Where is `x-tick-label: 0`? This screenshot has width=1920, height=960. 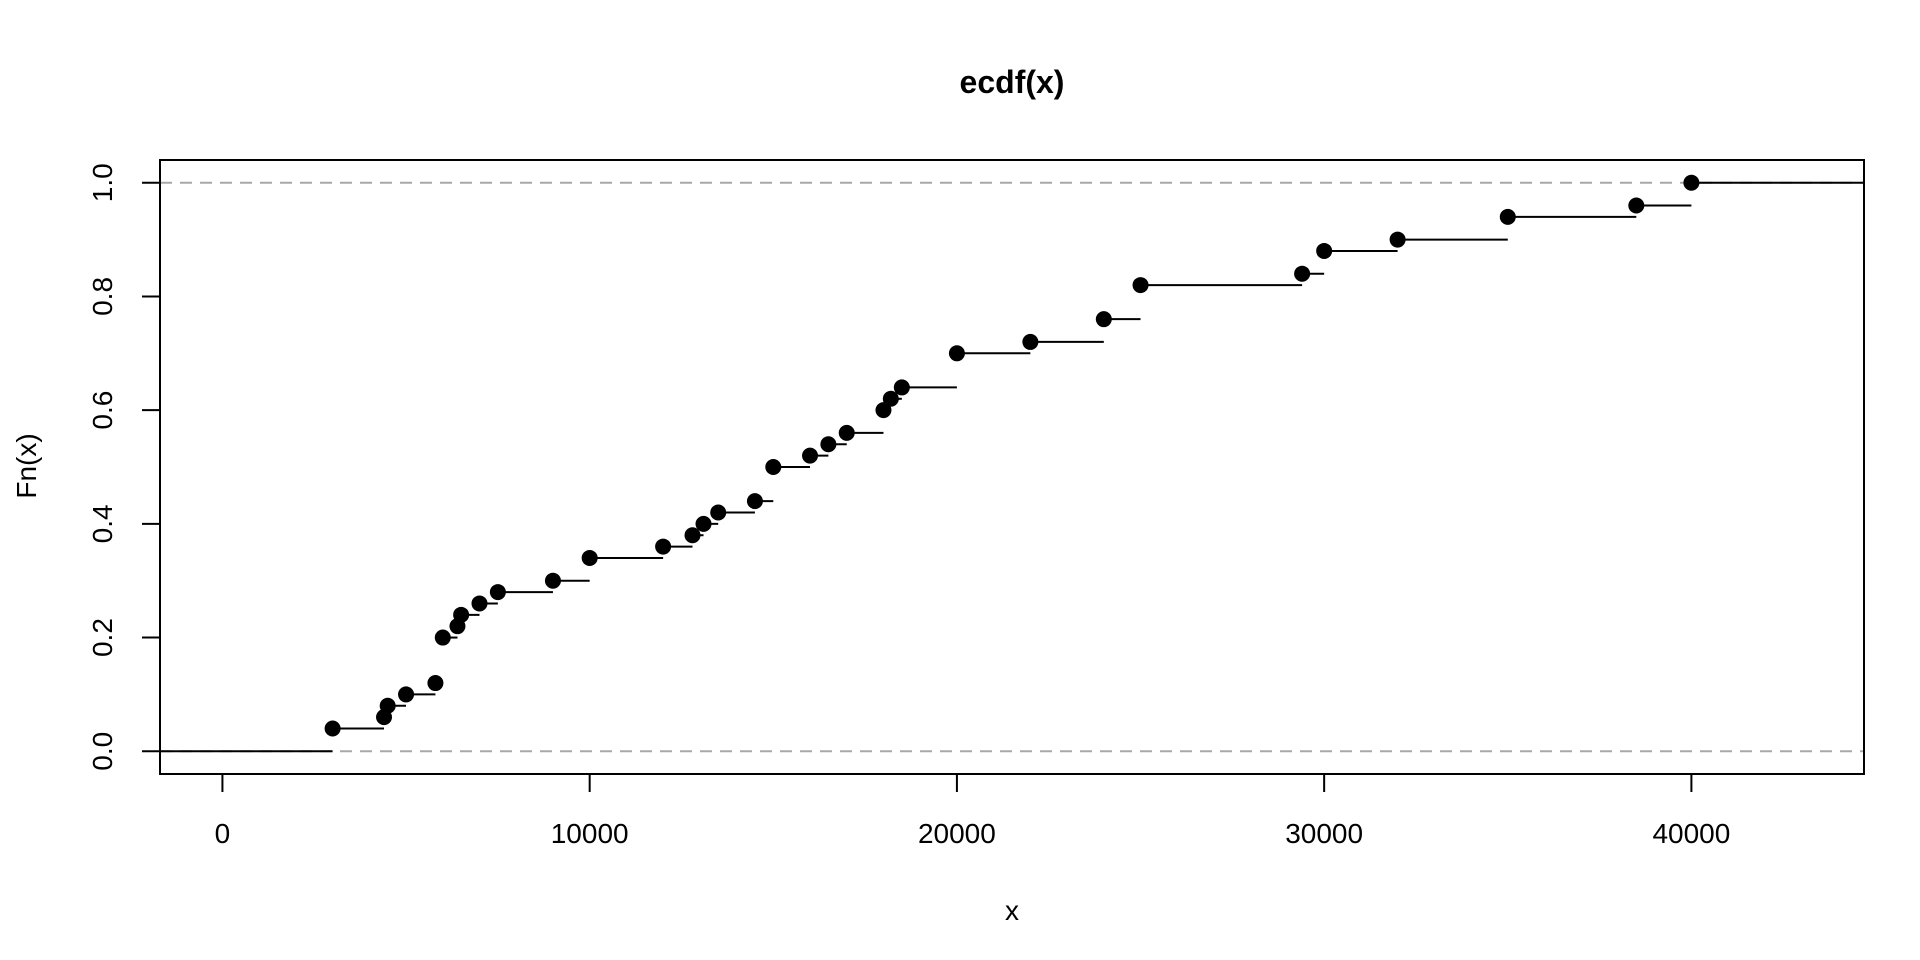 x-tick-label: 0 is located at coordinates (223, 833).